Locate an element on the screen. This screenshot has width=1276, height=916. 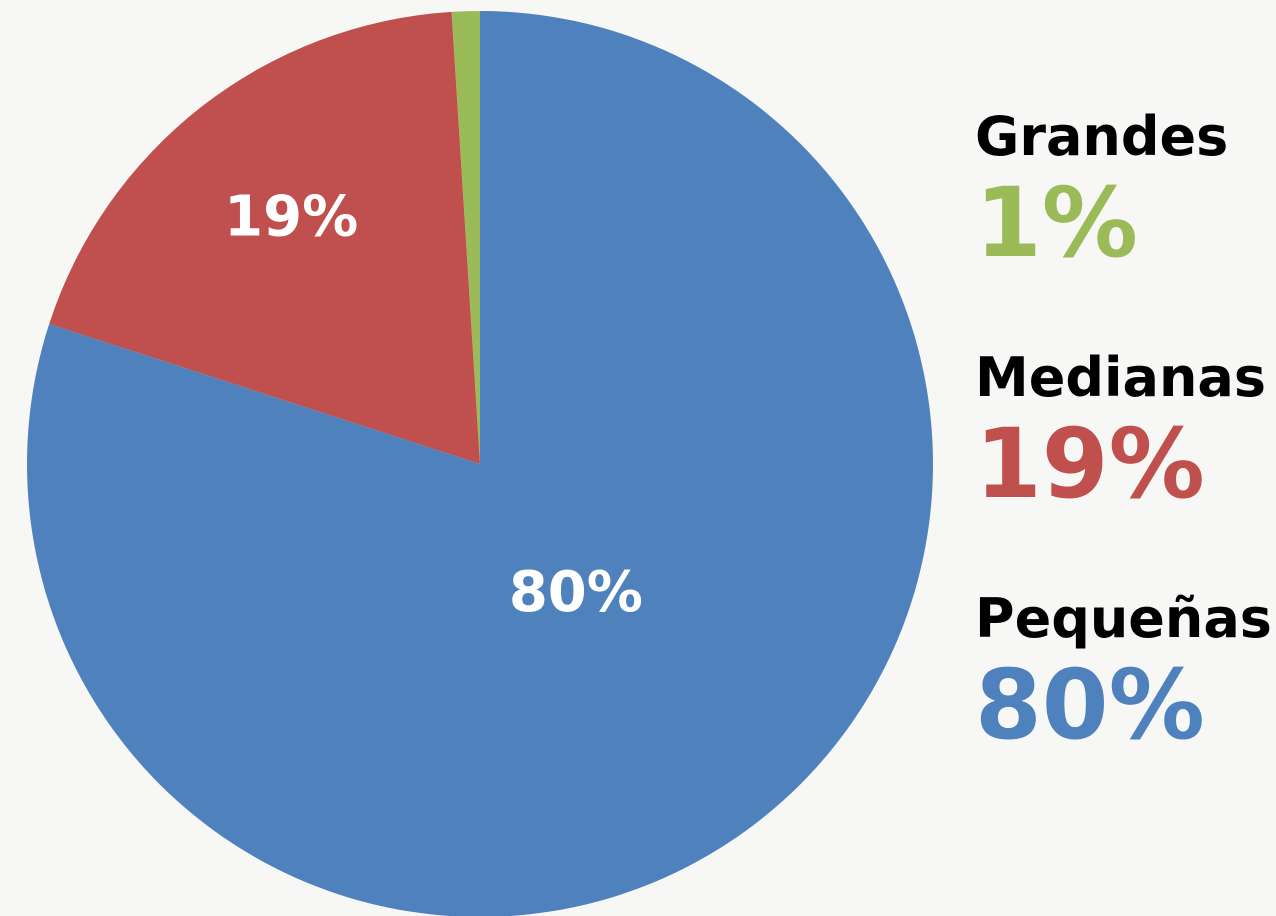
legend-name: Pequeñas is located at coordinates (1123, 618).